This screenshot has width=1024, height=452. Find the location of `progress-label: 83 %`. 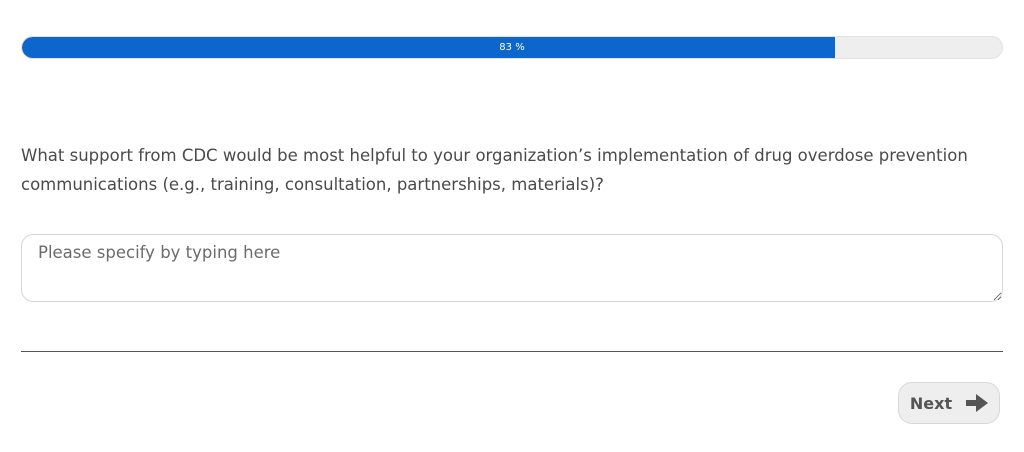

progress-label: 83 % is located at coordinates (512, 47).